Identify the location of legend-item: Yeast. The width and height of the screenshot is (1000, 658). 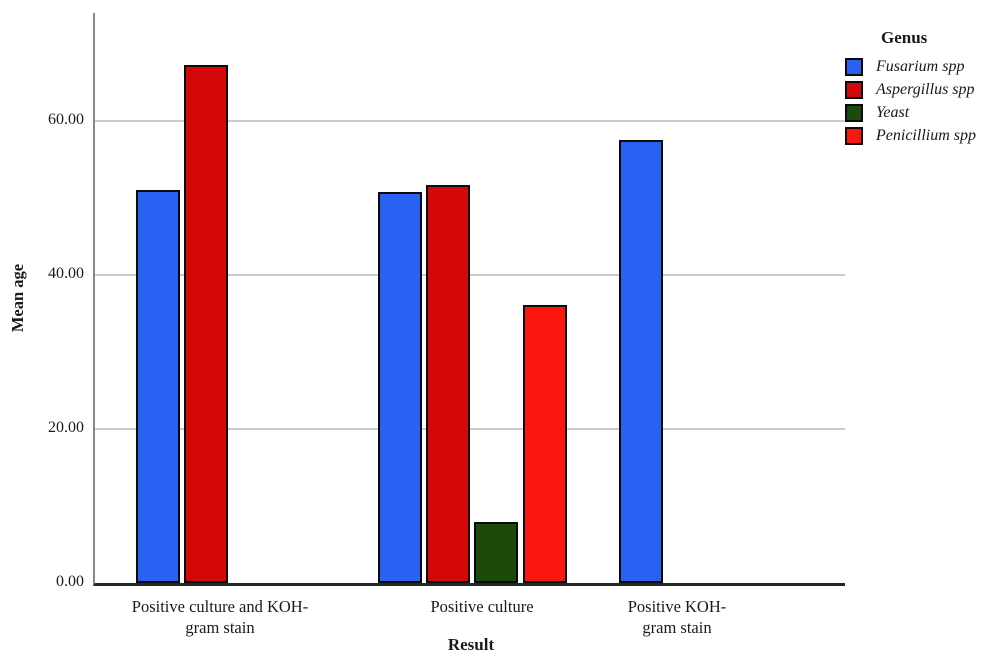
(910, 112).